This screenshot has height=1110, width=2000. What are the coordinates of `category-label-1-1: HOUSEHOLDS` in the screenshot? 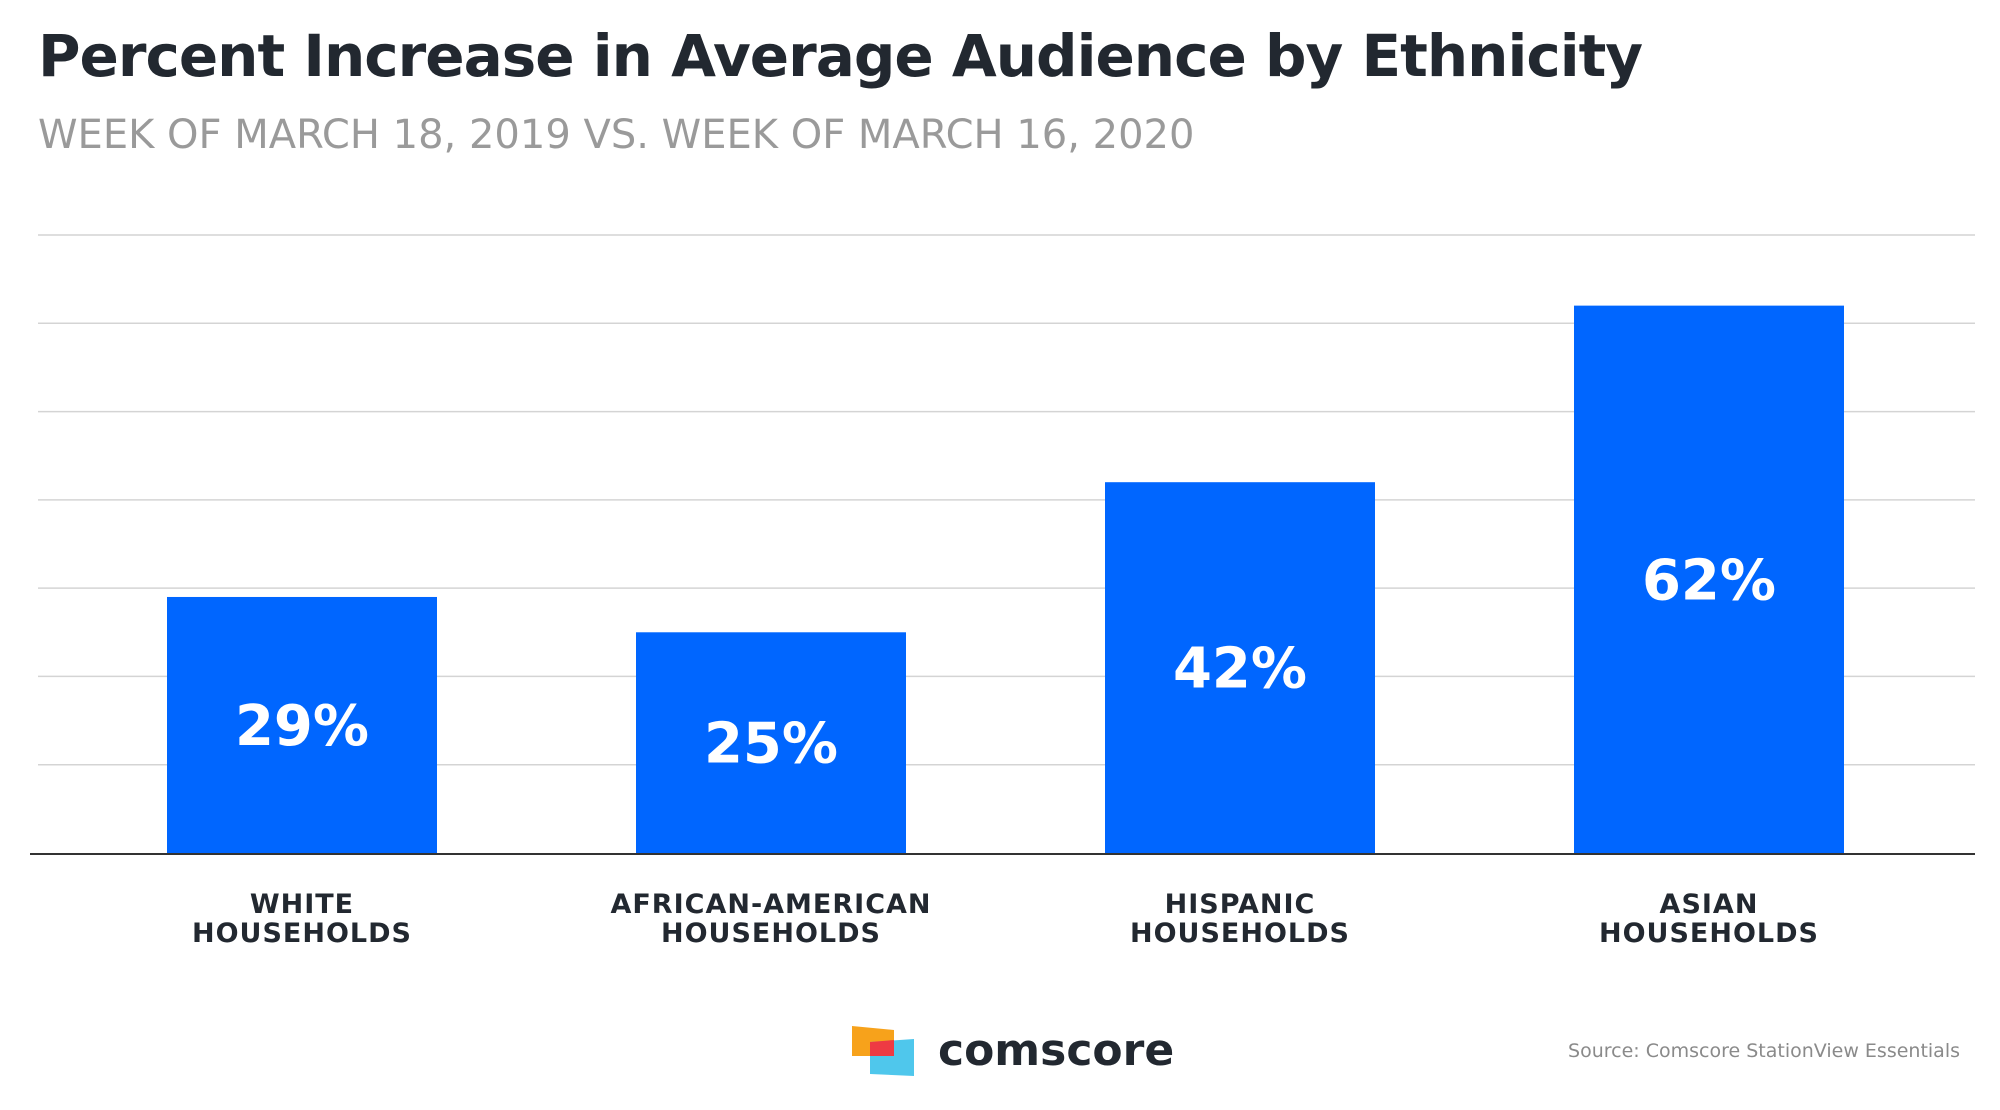 It's located at (771, 933).